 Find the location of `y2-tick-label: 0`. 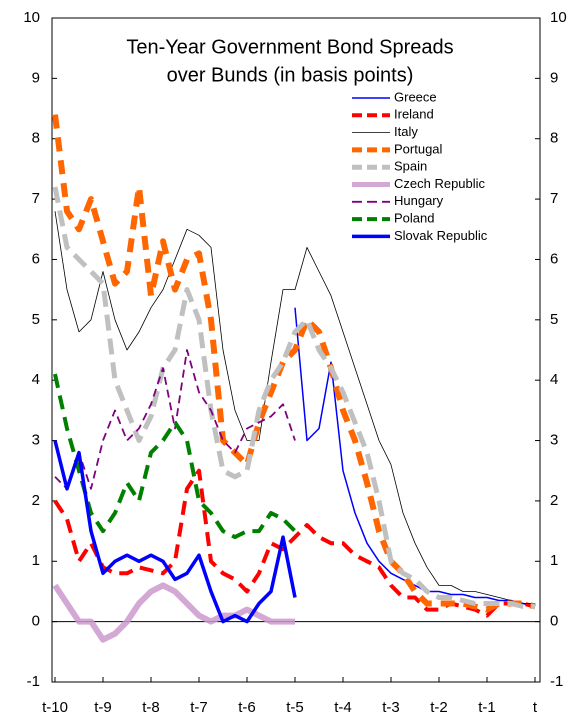

y2-tick-label: 0 is located at coordinates (554, 621).